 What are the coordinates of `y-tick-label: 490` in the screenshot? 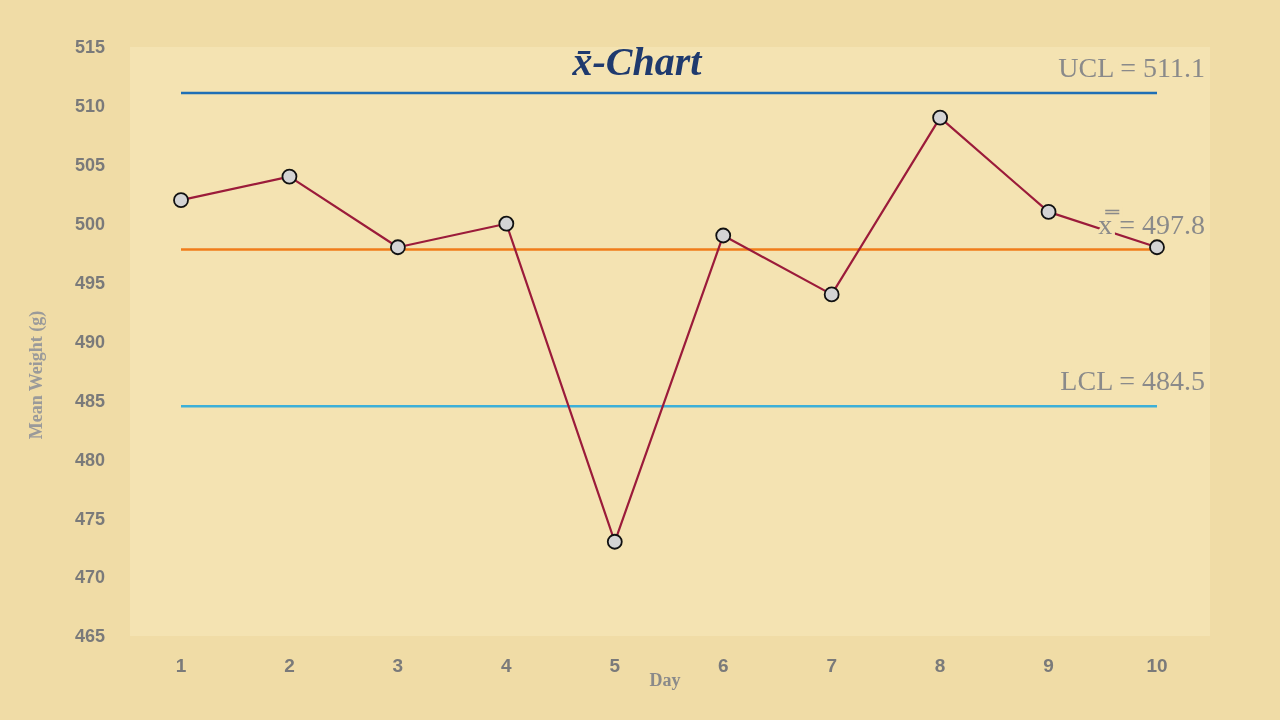 It's located at (89, 341).